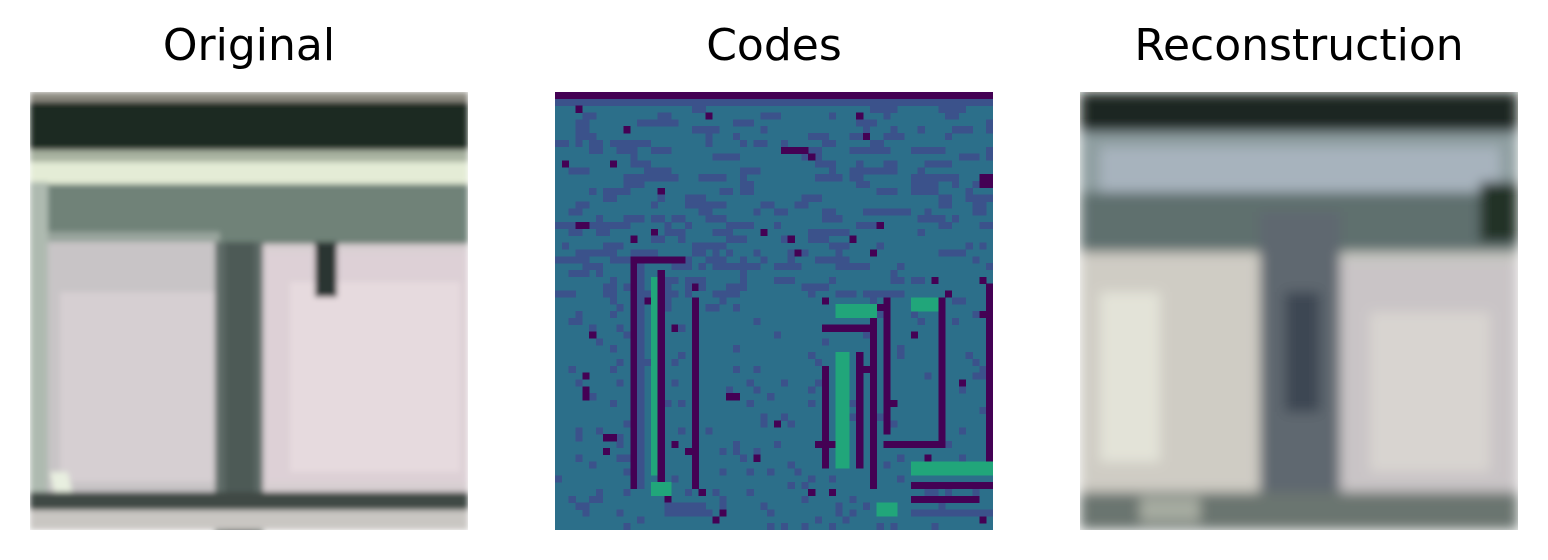  What do you see at coordinates (774, 45) in the screenshot?
I see `codes-title: Codes` at bounding box center [774, 45].